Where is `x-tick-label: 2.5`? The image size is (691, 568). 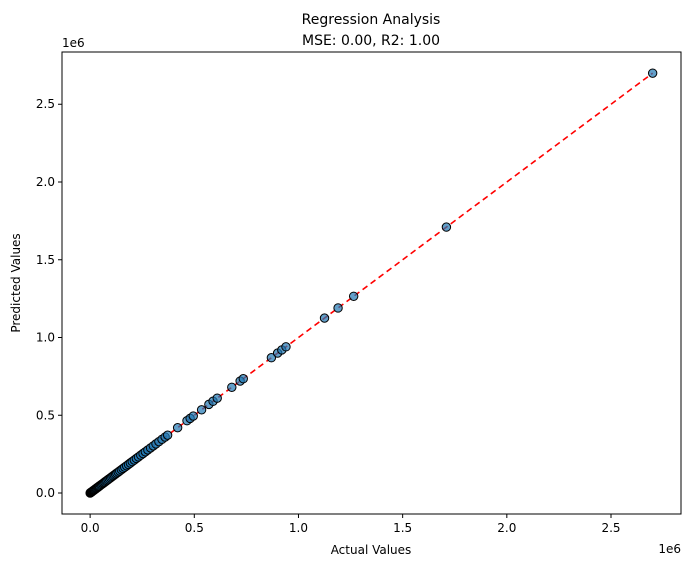
x-tick-label: 2.5 is located at coordinates (610, 528).